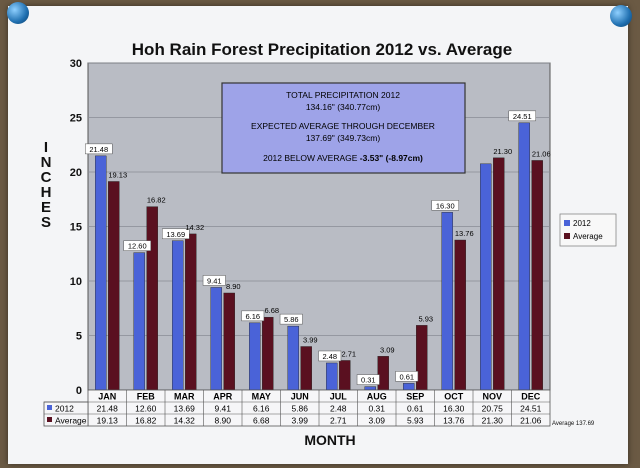  Describe the element at coordinates (76, 282) in the screenshot. I see `y-tick-label: 10` at that location.